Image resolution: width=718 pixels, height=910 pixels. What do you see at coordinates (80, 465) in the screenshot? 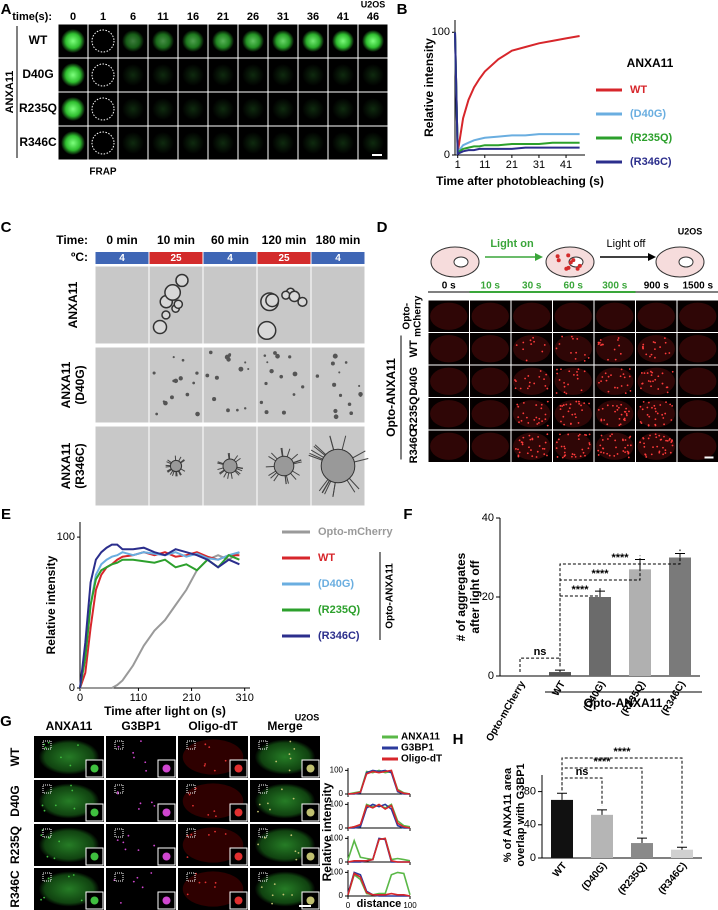
I see `row-label: (R346C)` at bounding box center [80, 465].